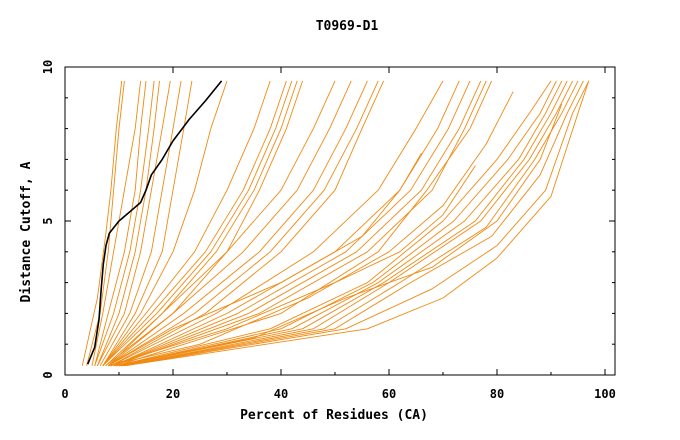 This screenshot has width=680, height=440. I want to click on y-axis-label: Distance Cutoff, A, so click(26, 231).